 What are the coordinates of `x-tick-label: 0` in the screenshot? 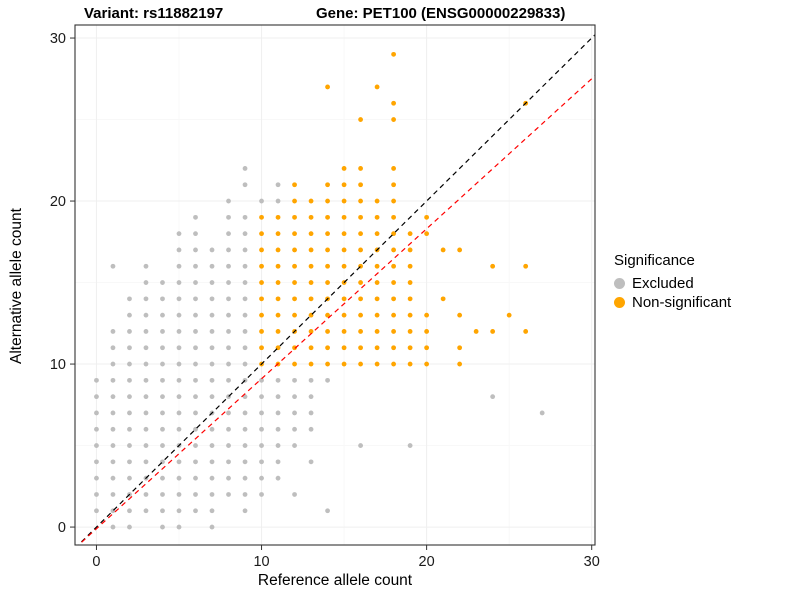 It's located at (96, 562).